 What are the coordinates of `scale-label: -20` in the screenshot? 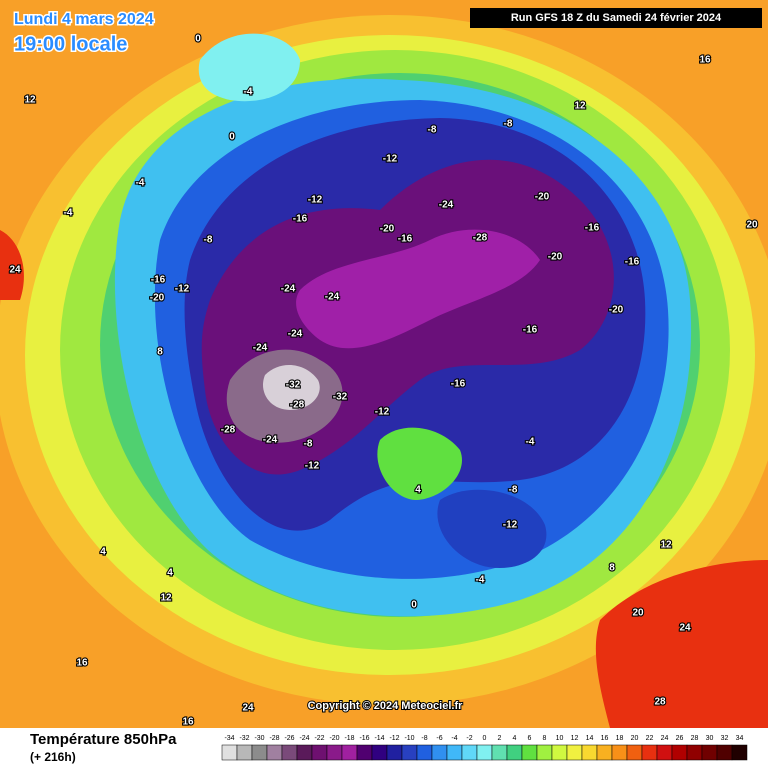 It's located at (334, 738).